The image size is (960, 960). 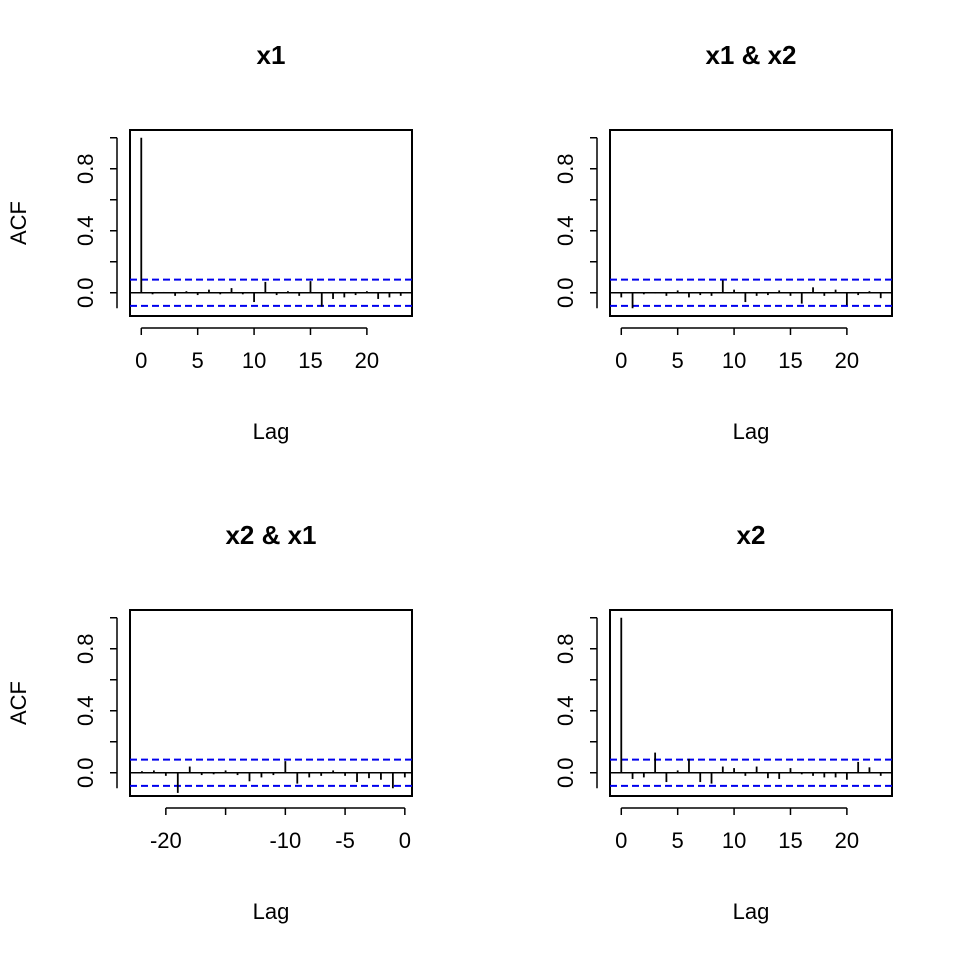 What do you see at coordinates (285, 840) in the screenshot?
I see `x-tick-label: -10` at bounding box center [285, 840].